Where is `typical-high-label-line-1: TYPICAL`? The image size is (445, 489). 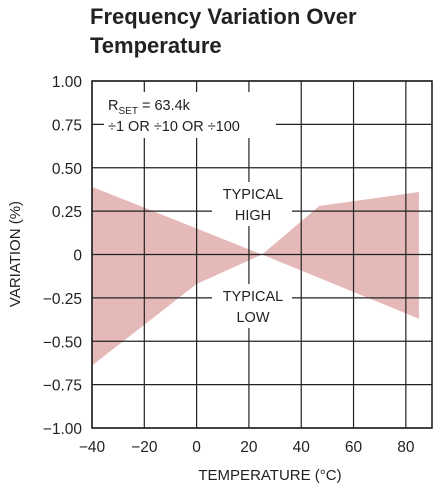 typical-high-label-line-1: TYPICAL is located at coordinates (253, 195).